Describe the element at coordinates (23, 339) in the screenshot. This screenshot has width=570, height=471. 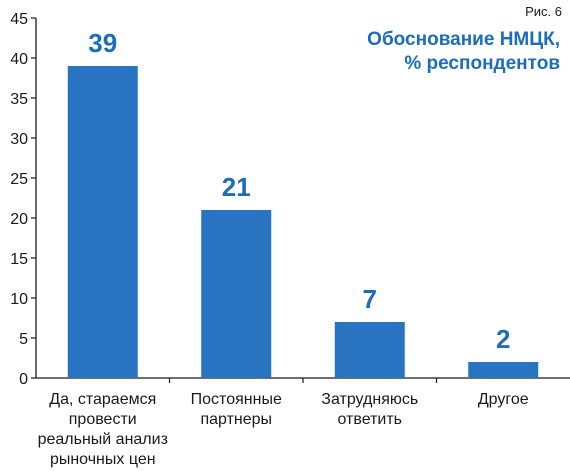
I see `y-tick-label: 5` at that location.